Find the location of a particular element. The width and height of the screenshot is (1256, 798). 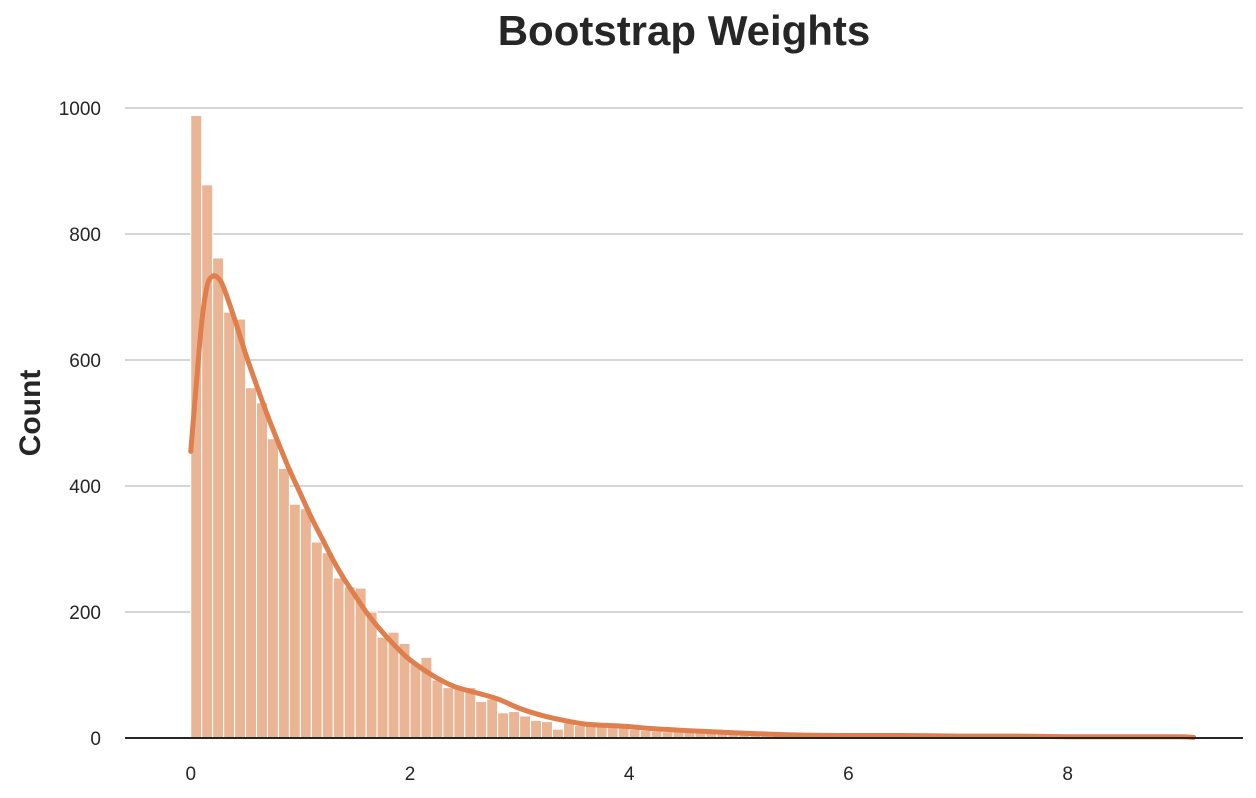

y-axis-label: Count is located at coordinates (30, 413).